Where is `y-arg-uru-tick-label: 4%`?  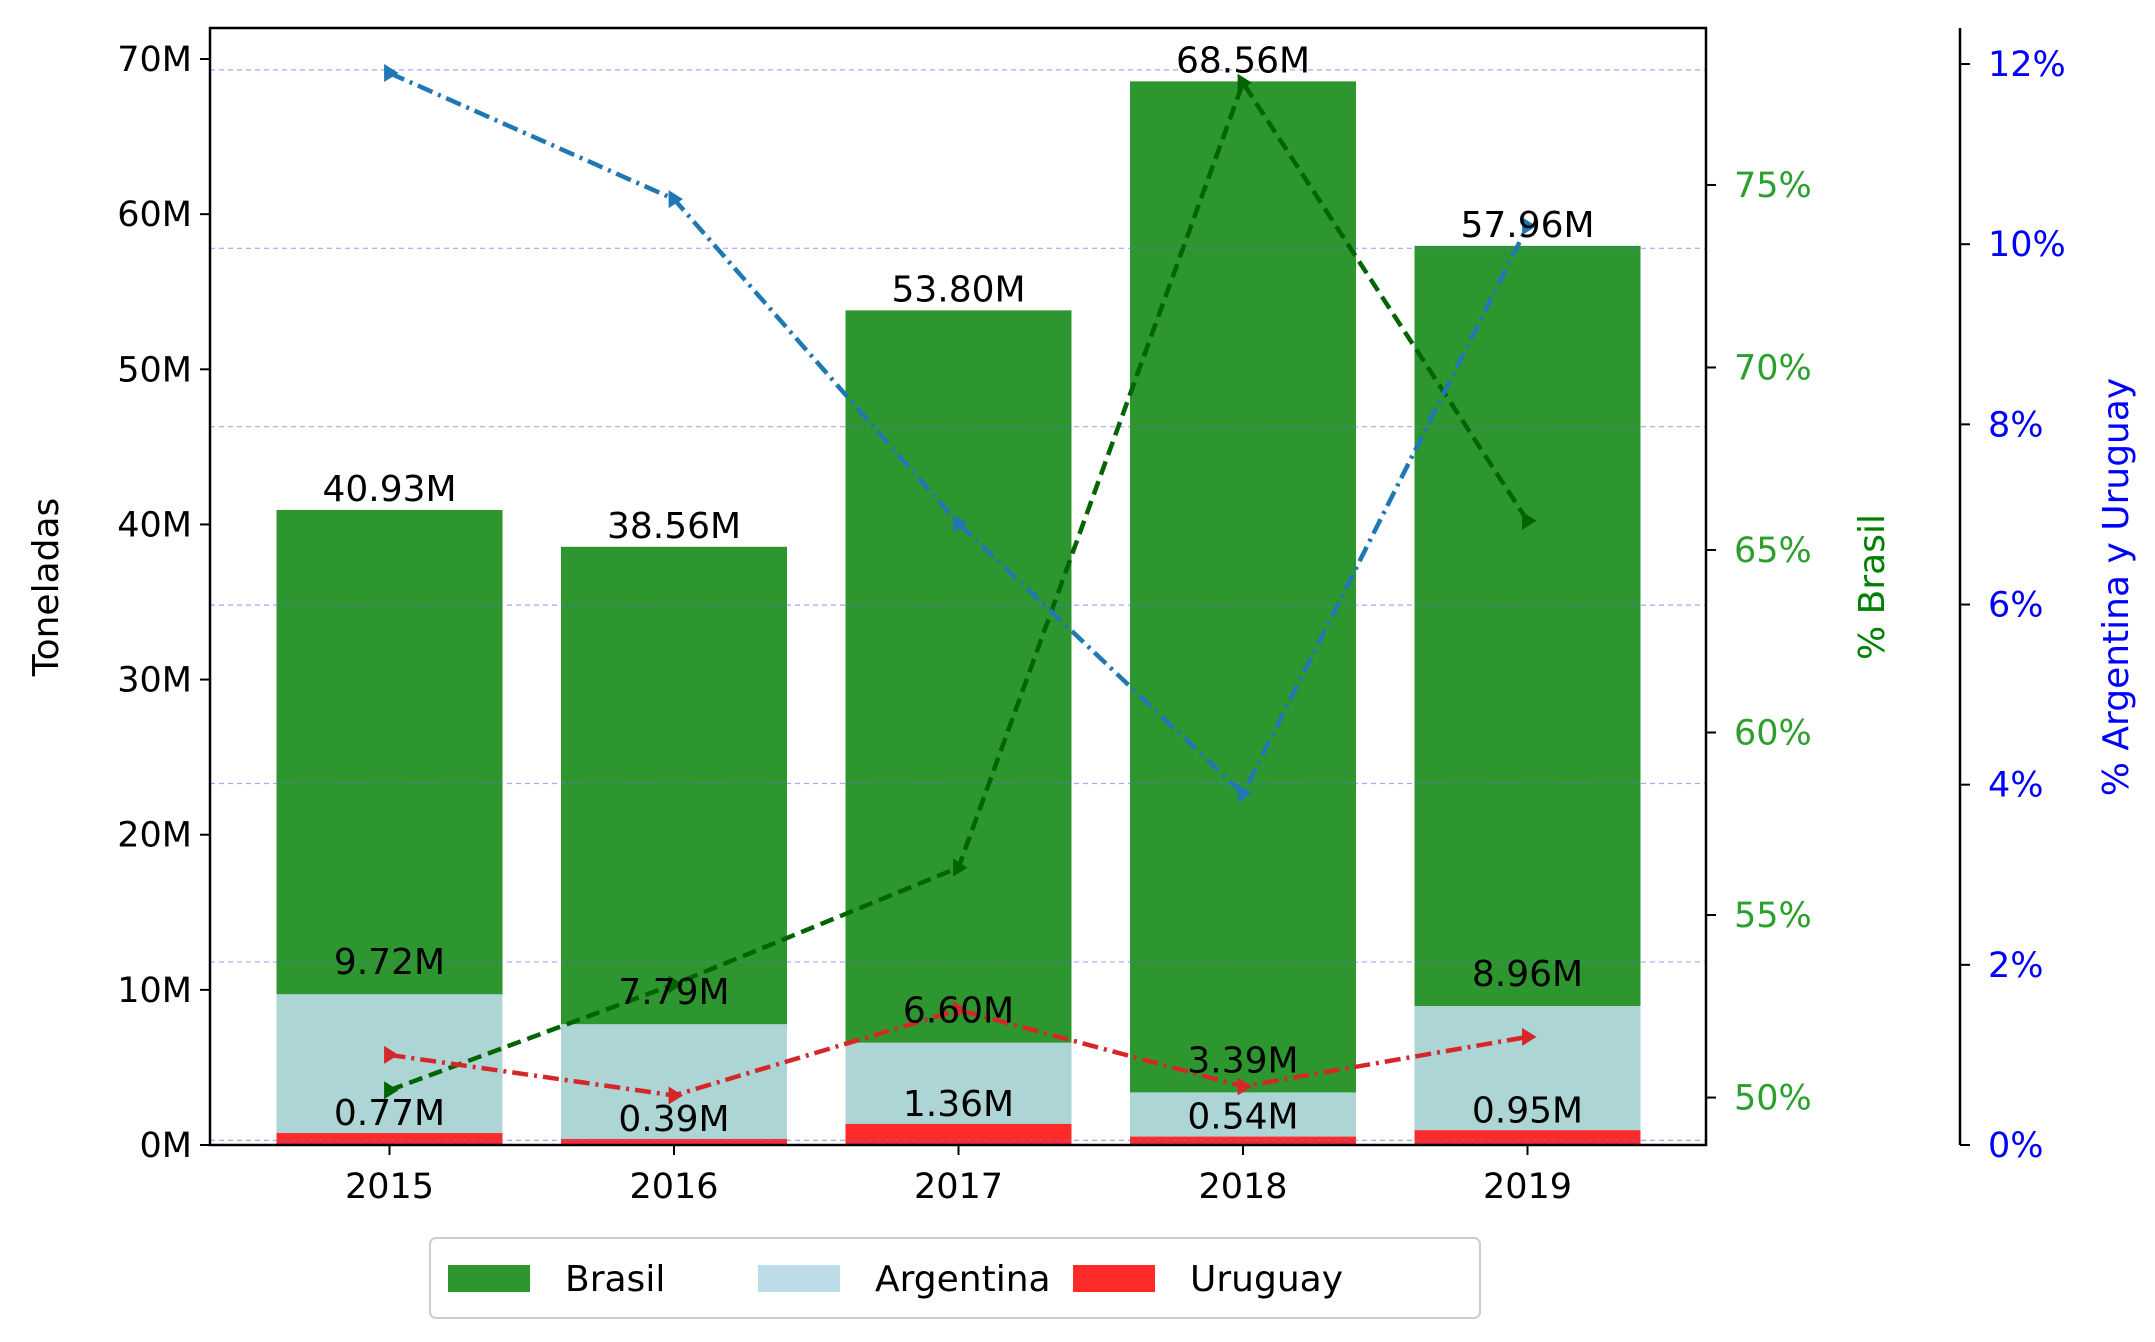 y-arg-uru-tick-label: 4% is located at coordinates (2016, 786).